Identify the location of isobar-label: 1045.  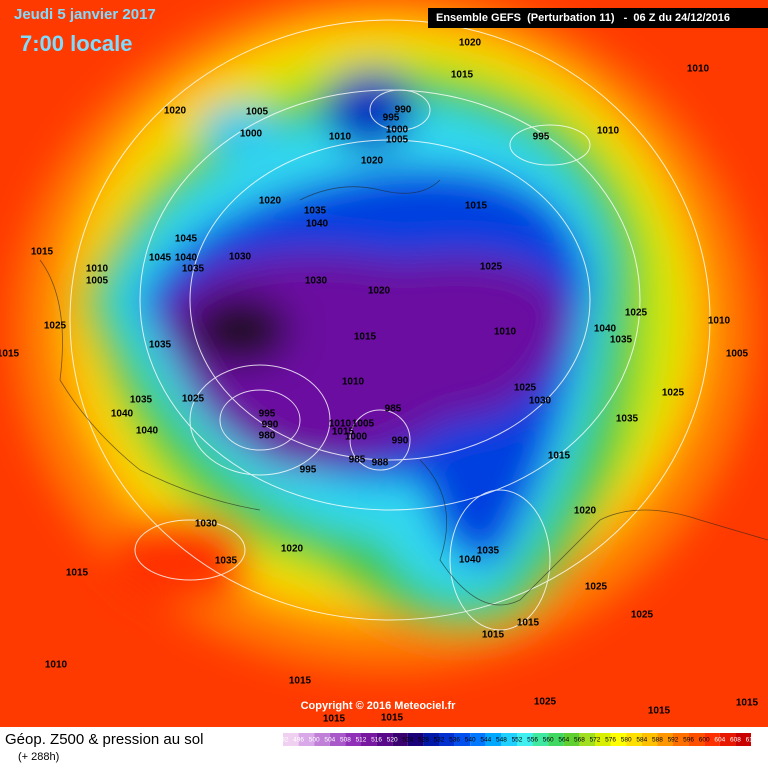
(160, 258).